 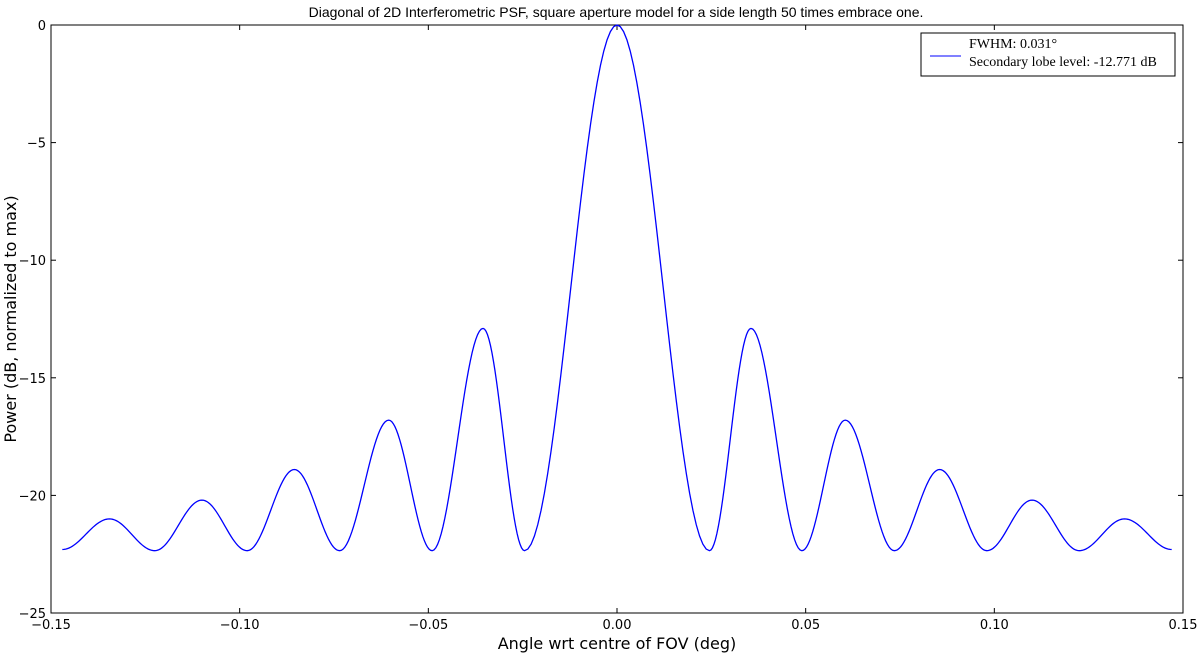 I want to click on x-tick-label: −0.05, so click(x=428, y=625).